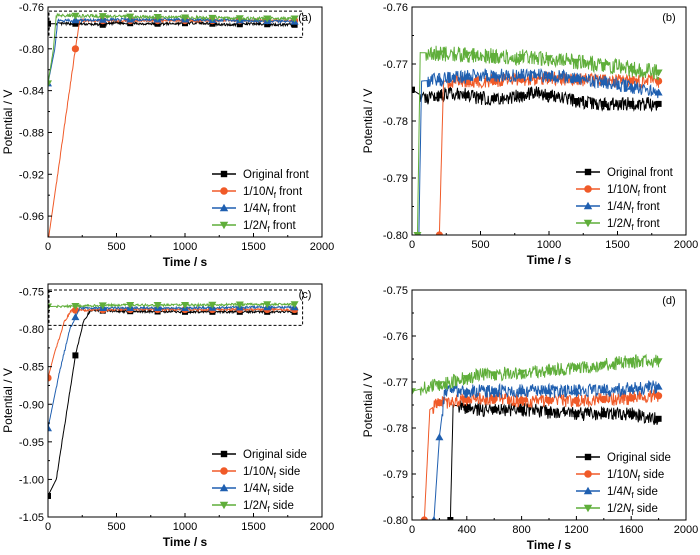 Image resolution: width=700 pixels, height=555 pixels. What do you see at coordinates (639, 458) in the screenshot?
I see `legend-label: Original side` at bounding box center [639, 458].